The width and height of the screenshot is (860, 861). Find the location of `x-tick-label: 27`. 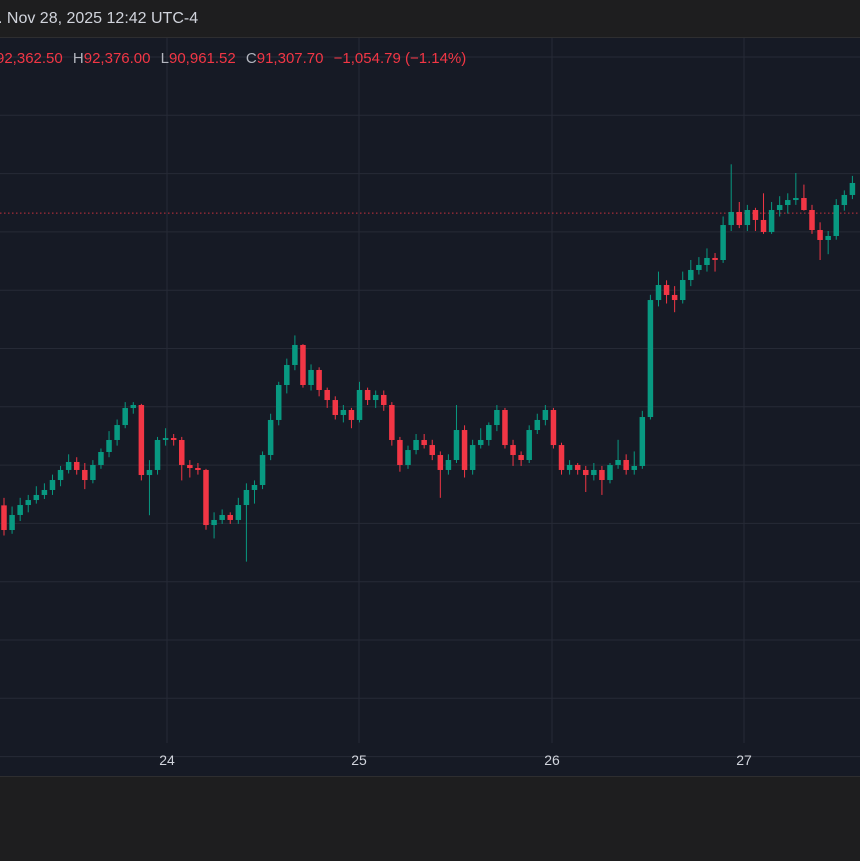

x-tick-label: 27 is located at coordinates (744, 760).